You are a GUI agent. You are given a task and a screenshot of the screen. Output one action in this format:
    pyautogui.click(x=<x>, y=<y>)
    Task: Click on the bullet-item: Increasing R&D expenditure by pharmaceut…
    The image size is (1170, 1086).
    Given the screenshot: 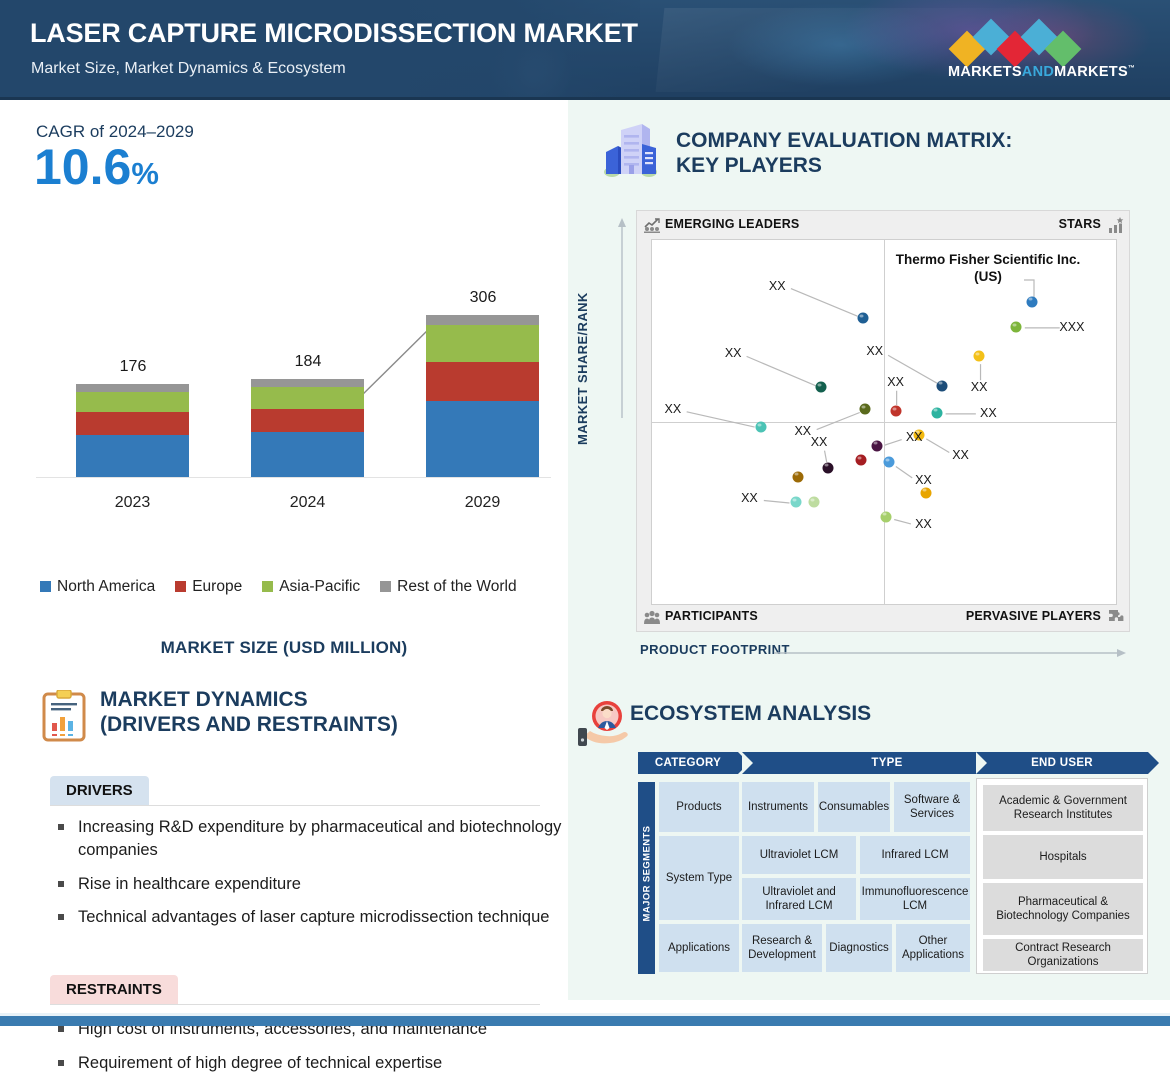 What is the action you would take?
    pyautogui.click(x=309, y=839)
    